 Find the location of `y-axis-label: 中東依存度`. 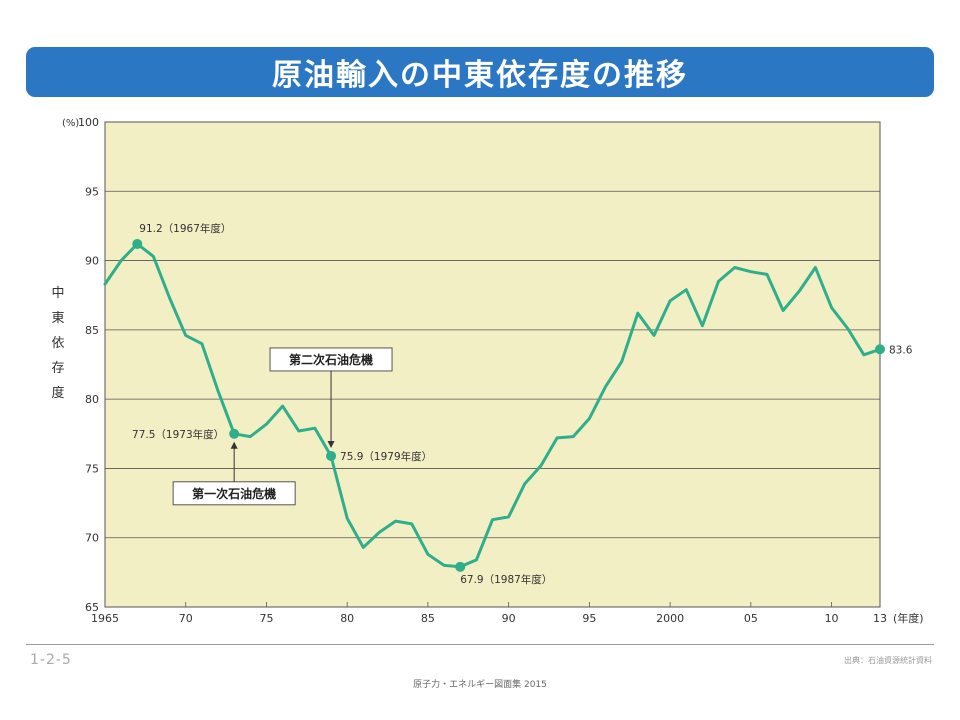

y-axis-label: 中東依存度 is located at coordinates (57, 343).